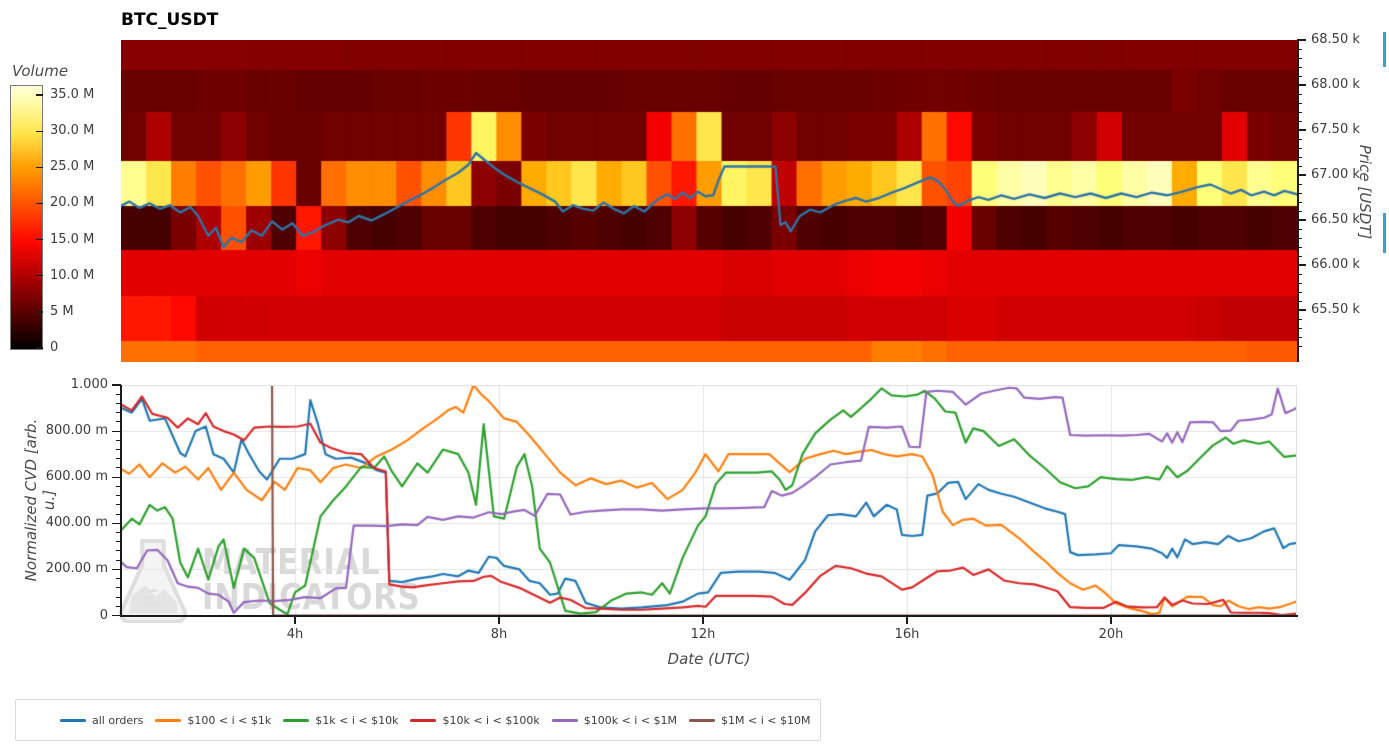 This screenshot has height=746, width=1389. Describe the element at coordinates (491, 720) in the screenshot. I see `legend-label: $10k < i < $100k` at that location.